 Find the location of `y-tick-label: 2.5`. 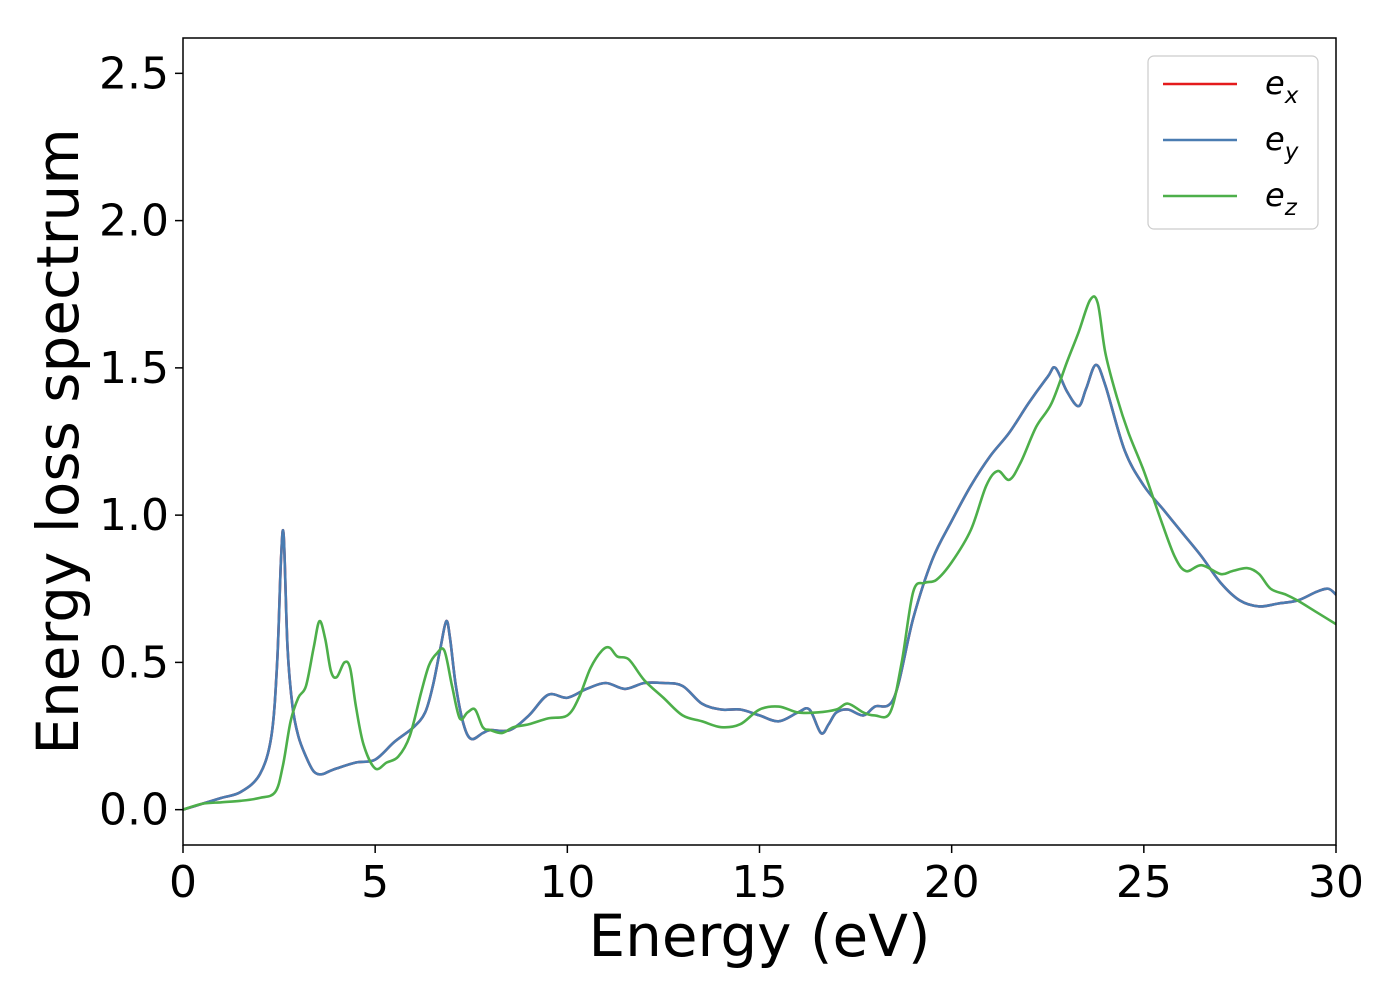

y-tick-label: 2.5 is located at coordinates (134, 73).